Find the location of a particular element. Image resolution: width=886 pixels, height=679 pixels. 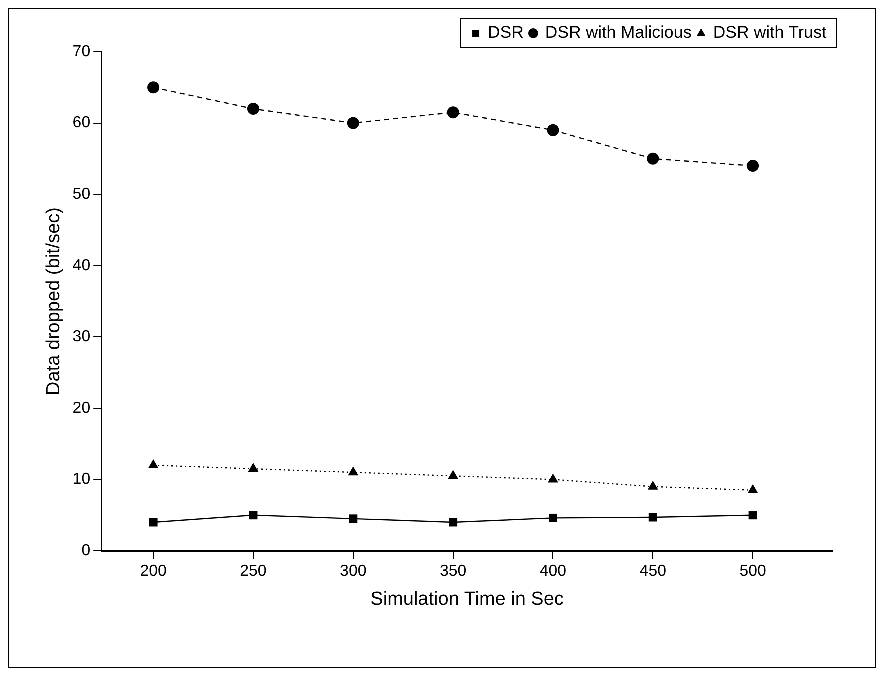

legend-label: DSR with Trust is located at coordinates (770, 32).